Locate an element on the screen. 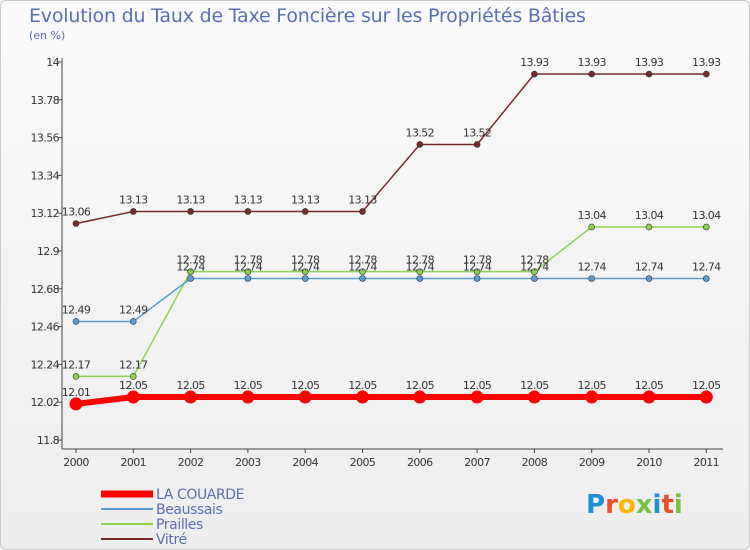 The height and width of the screenshot is (550, 750). chart-subtitle: (en %) is located at coordinates (47, 35).